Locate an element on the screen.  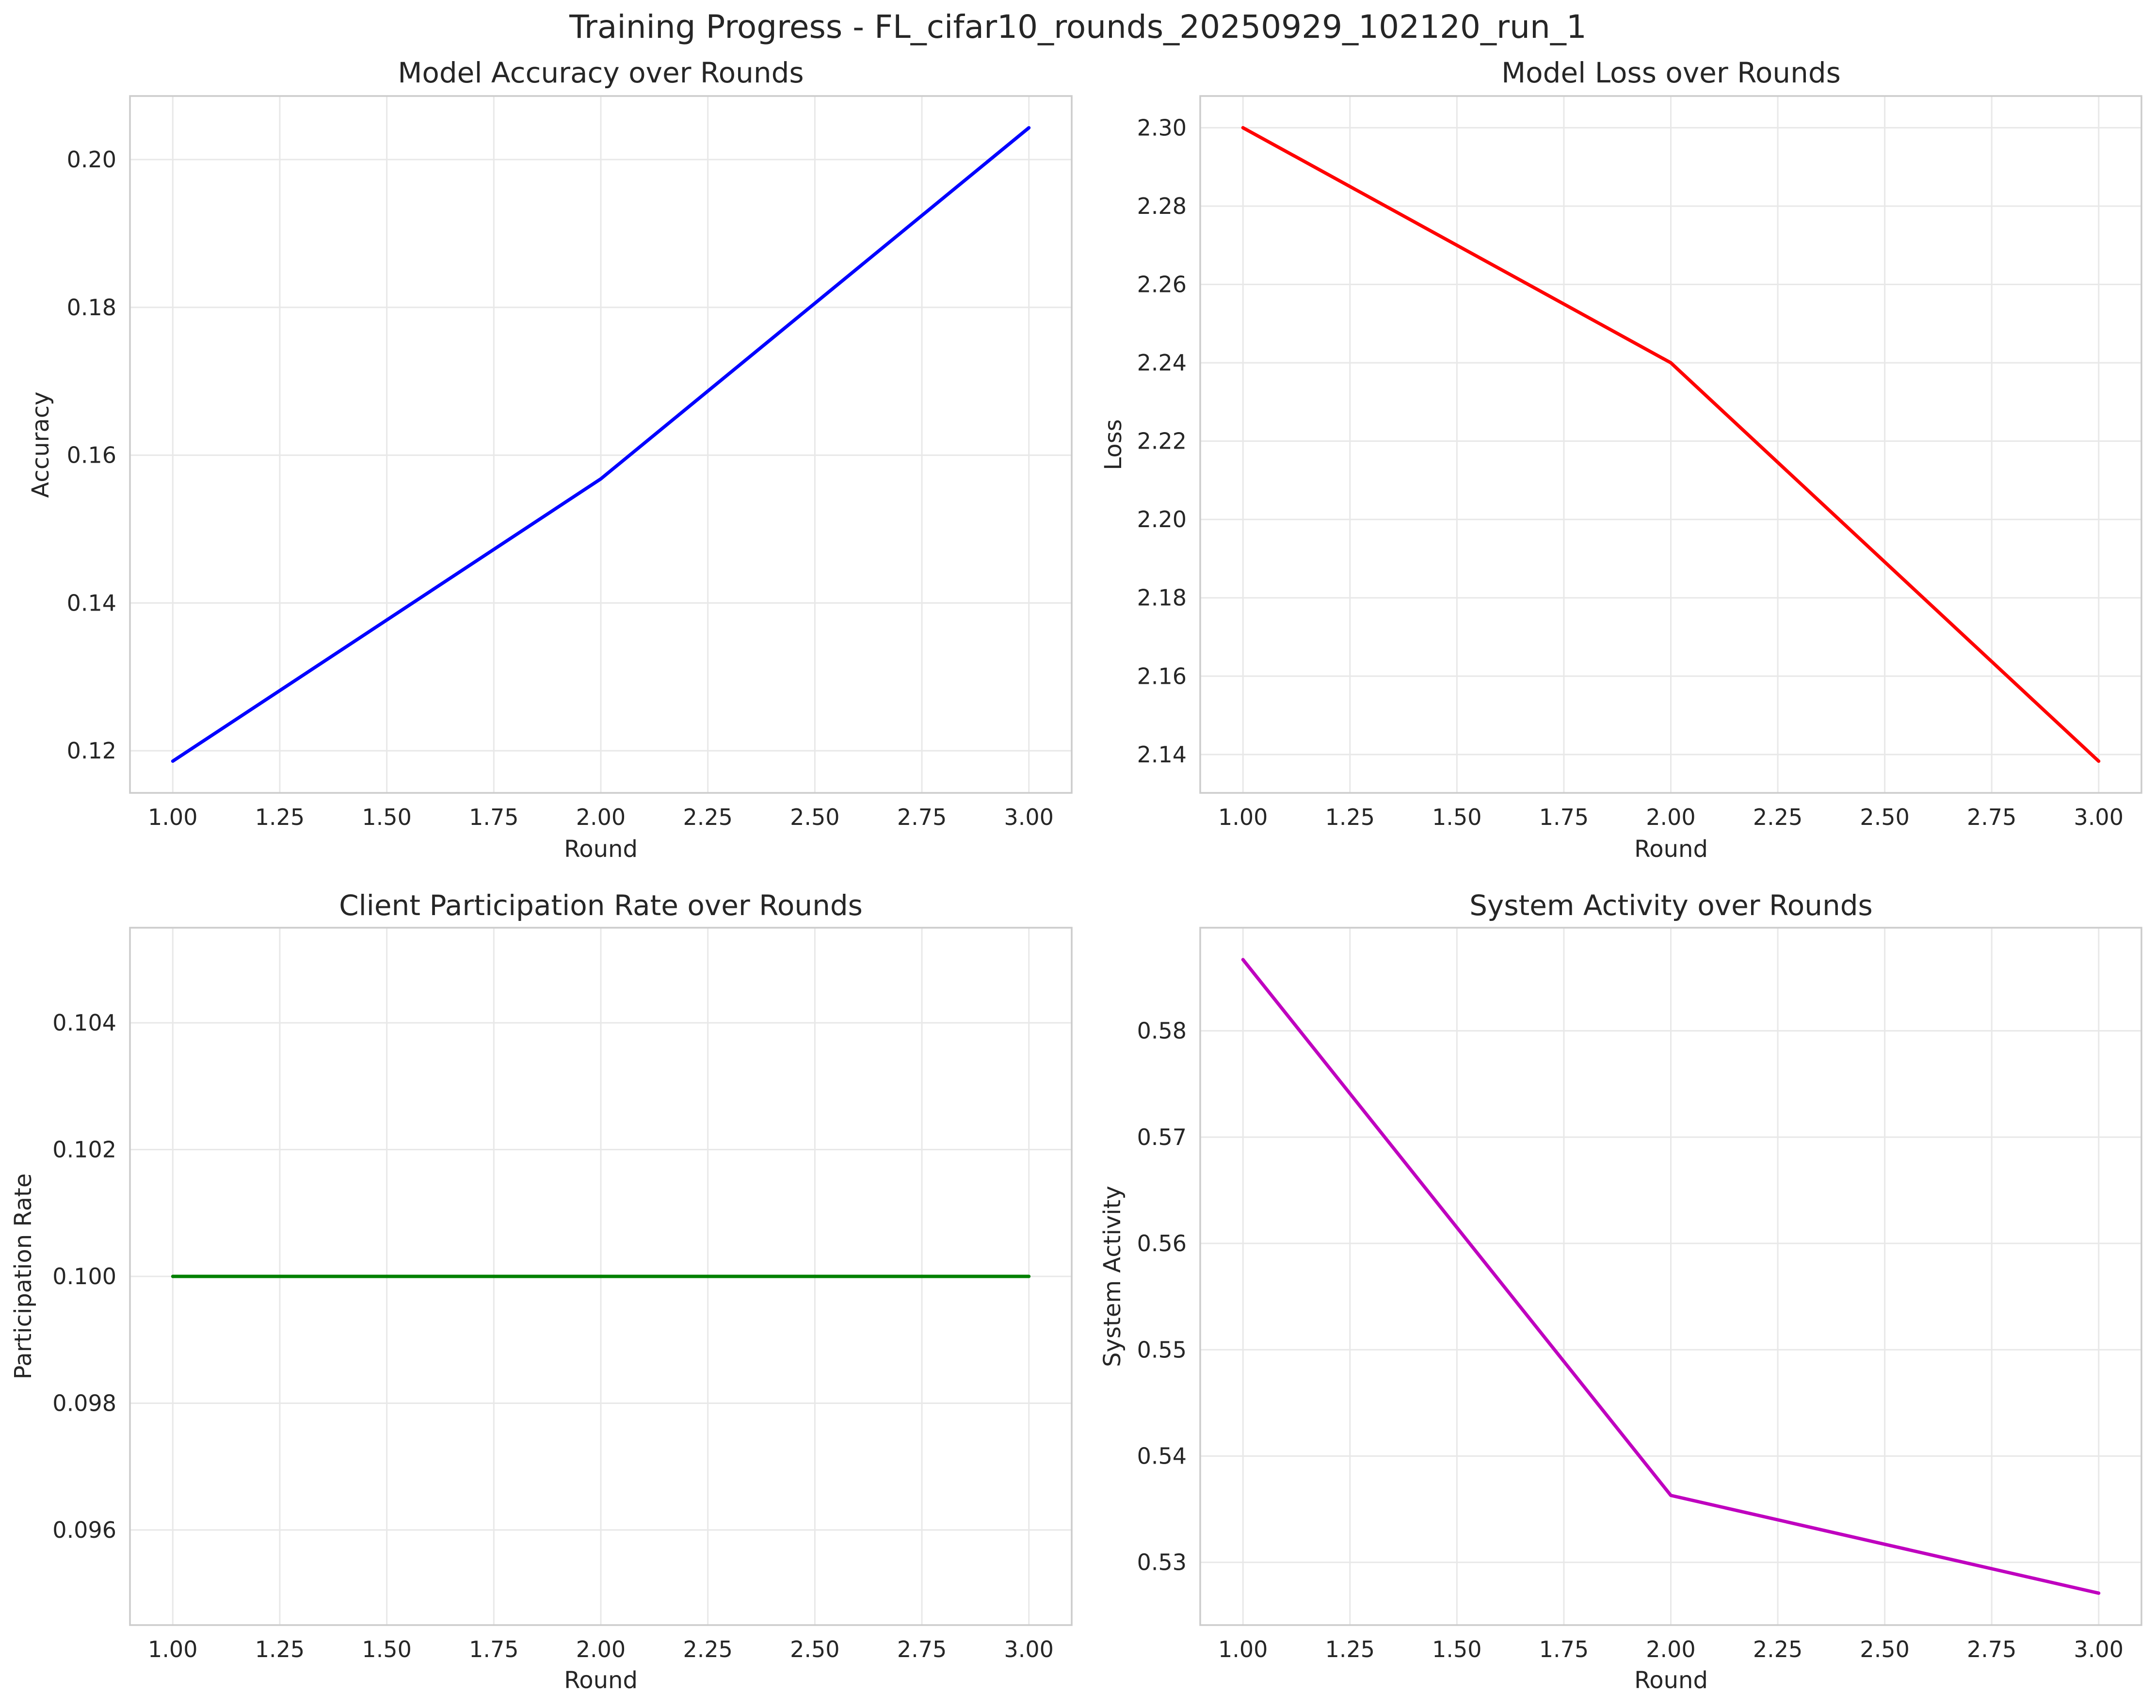
participation-x-tick-label: 2.00 is located at coordinates (601, 1649).